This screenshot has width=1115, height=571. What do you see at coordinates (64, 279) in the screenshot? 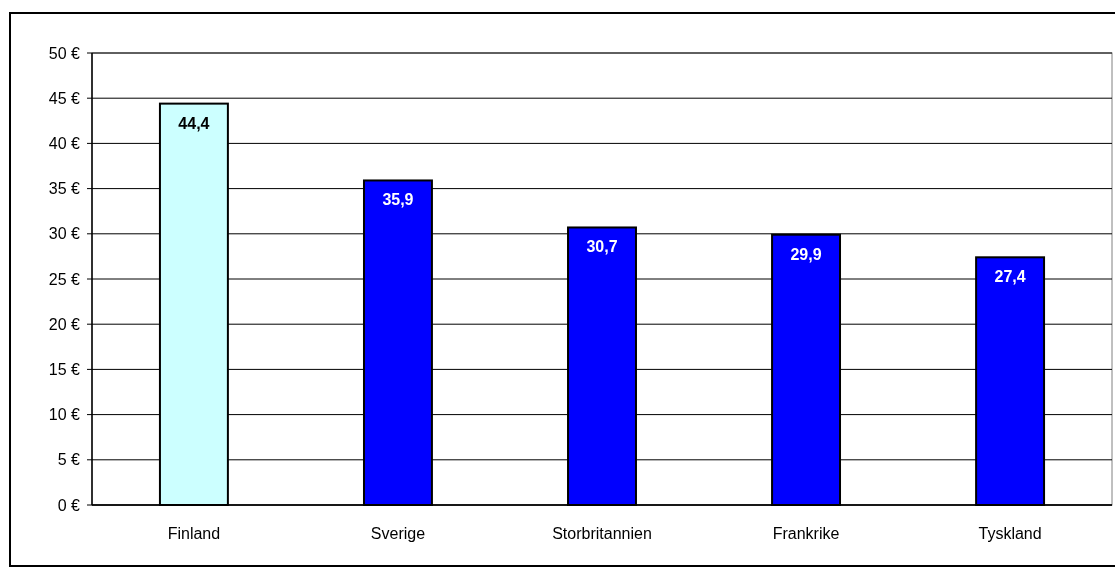
I see `y-tick-label: 25 €` at bounding box center [64, 279].